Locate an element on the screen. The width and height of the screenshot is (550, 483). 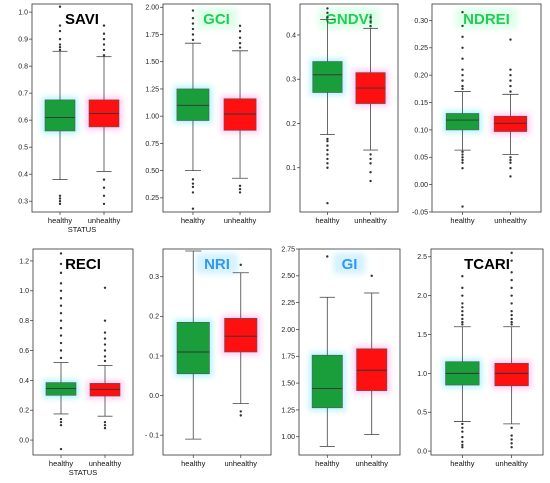
y-tick-label: 0.1 is located at coordinates (154, 356).